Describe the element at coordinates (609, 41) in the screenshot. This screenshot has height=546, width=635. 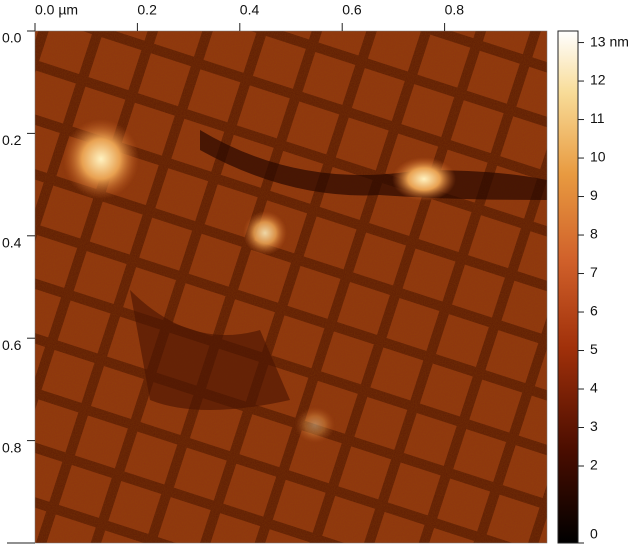
I see `colorbar-tick-label: 13 nm` at that location.